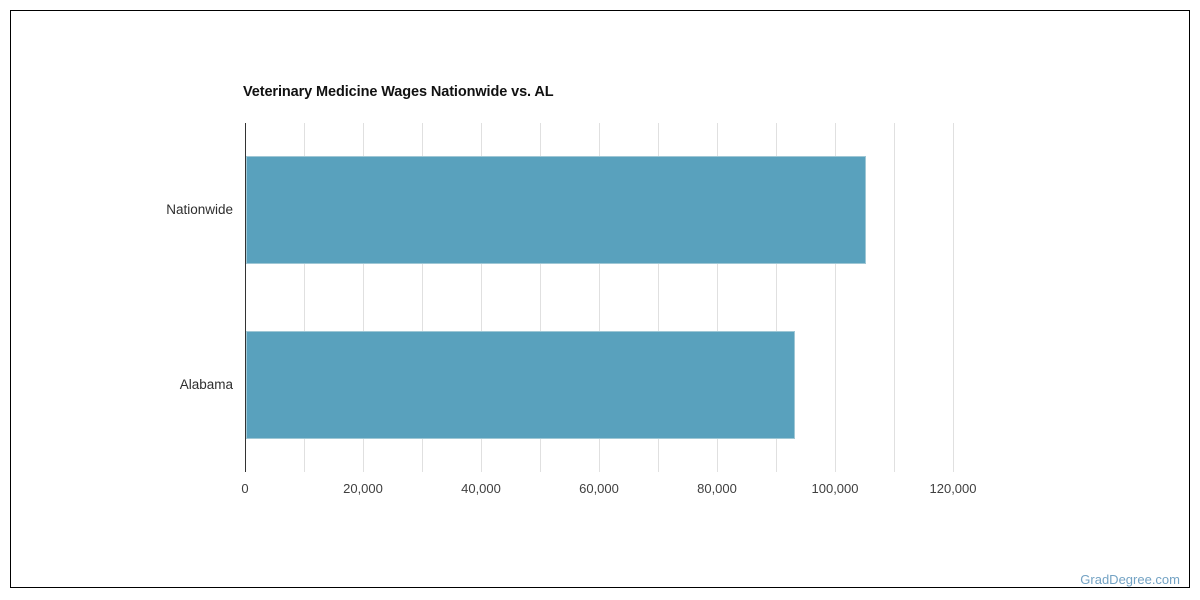  I want to click on category-label-nationwide: Nationwide, so click(199, 210).